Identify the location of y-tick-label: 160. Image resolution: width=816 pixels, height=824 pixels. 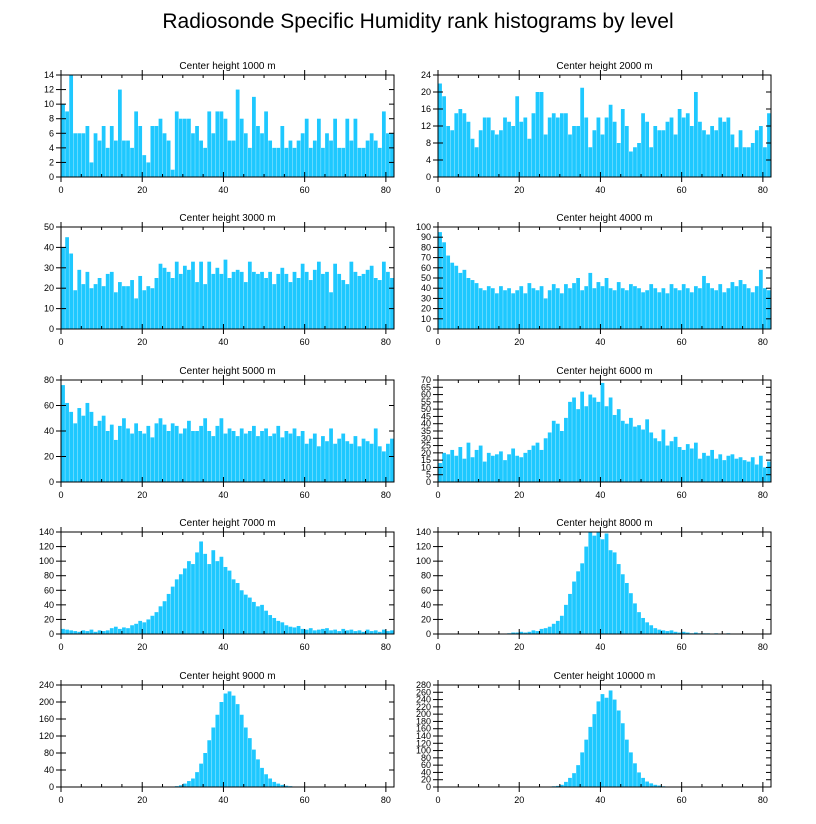
(46, 719).